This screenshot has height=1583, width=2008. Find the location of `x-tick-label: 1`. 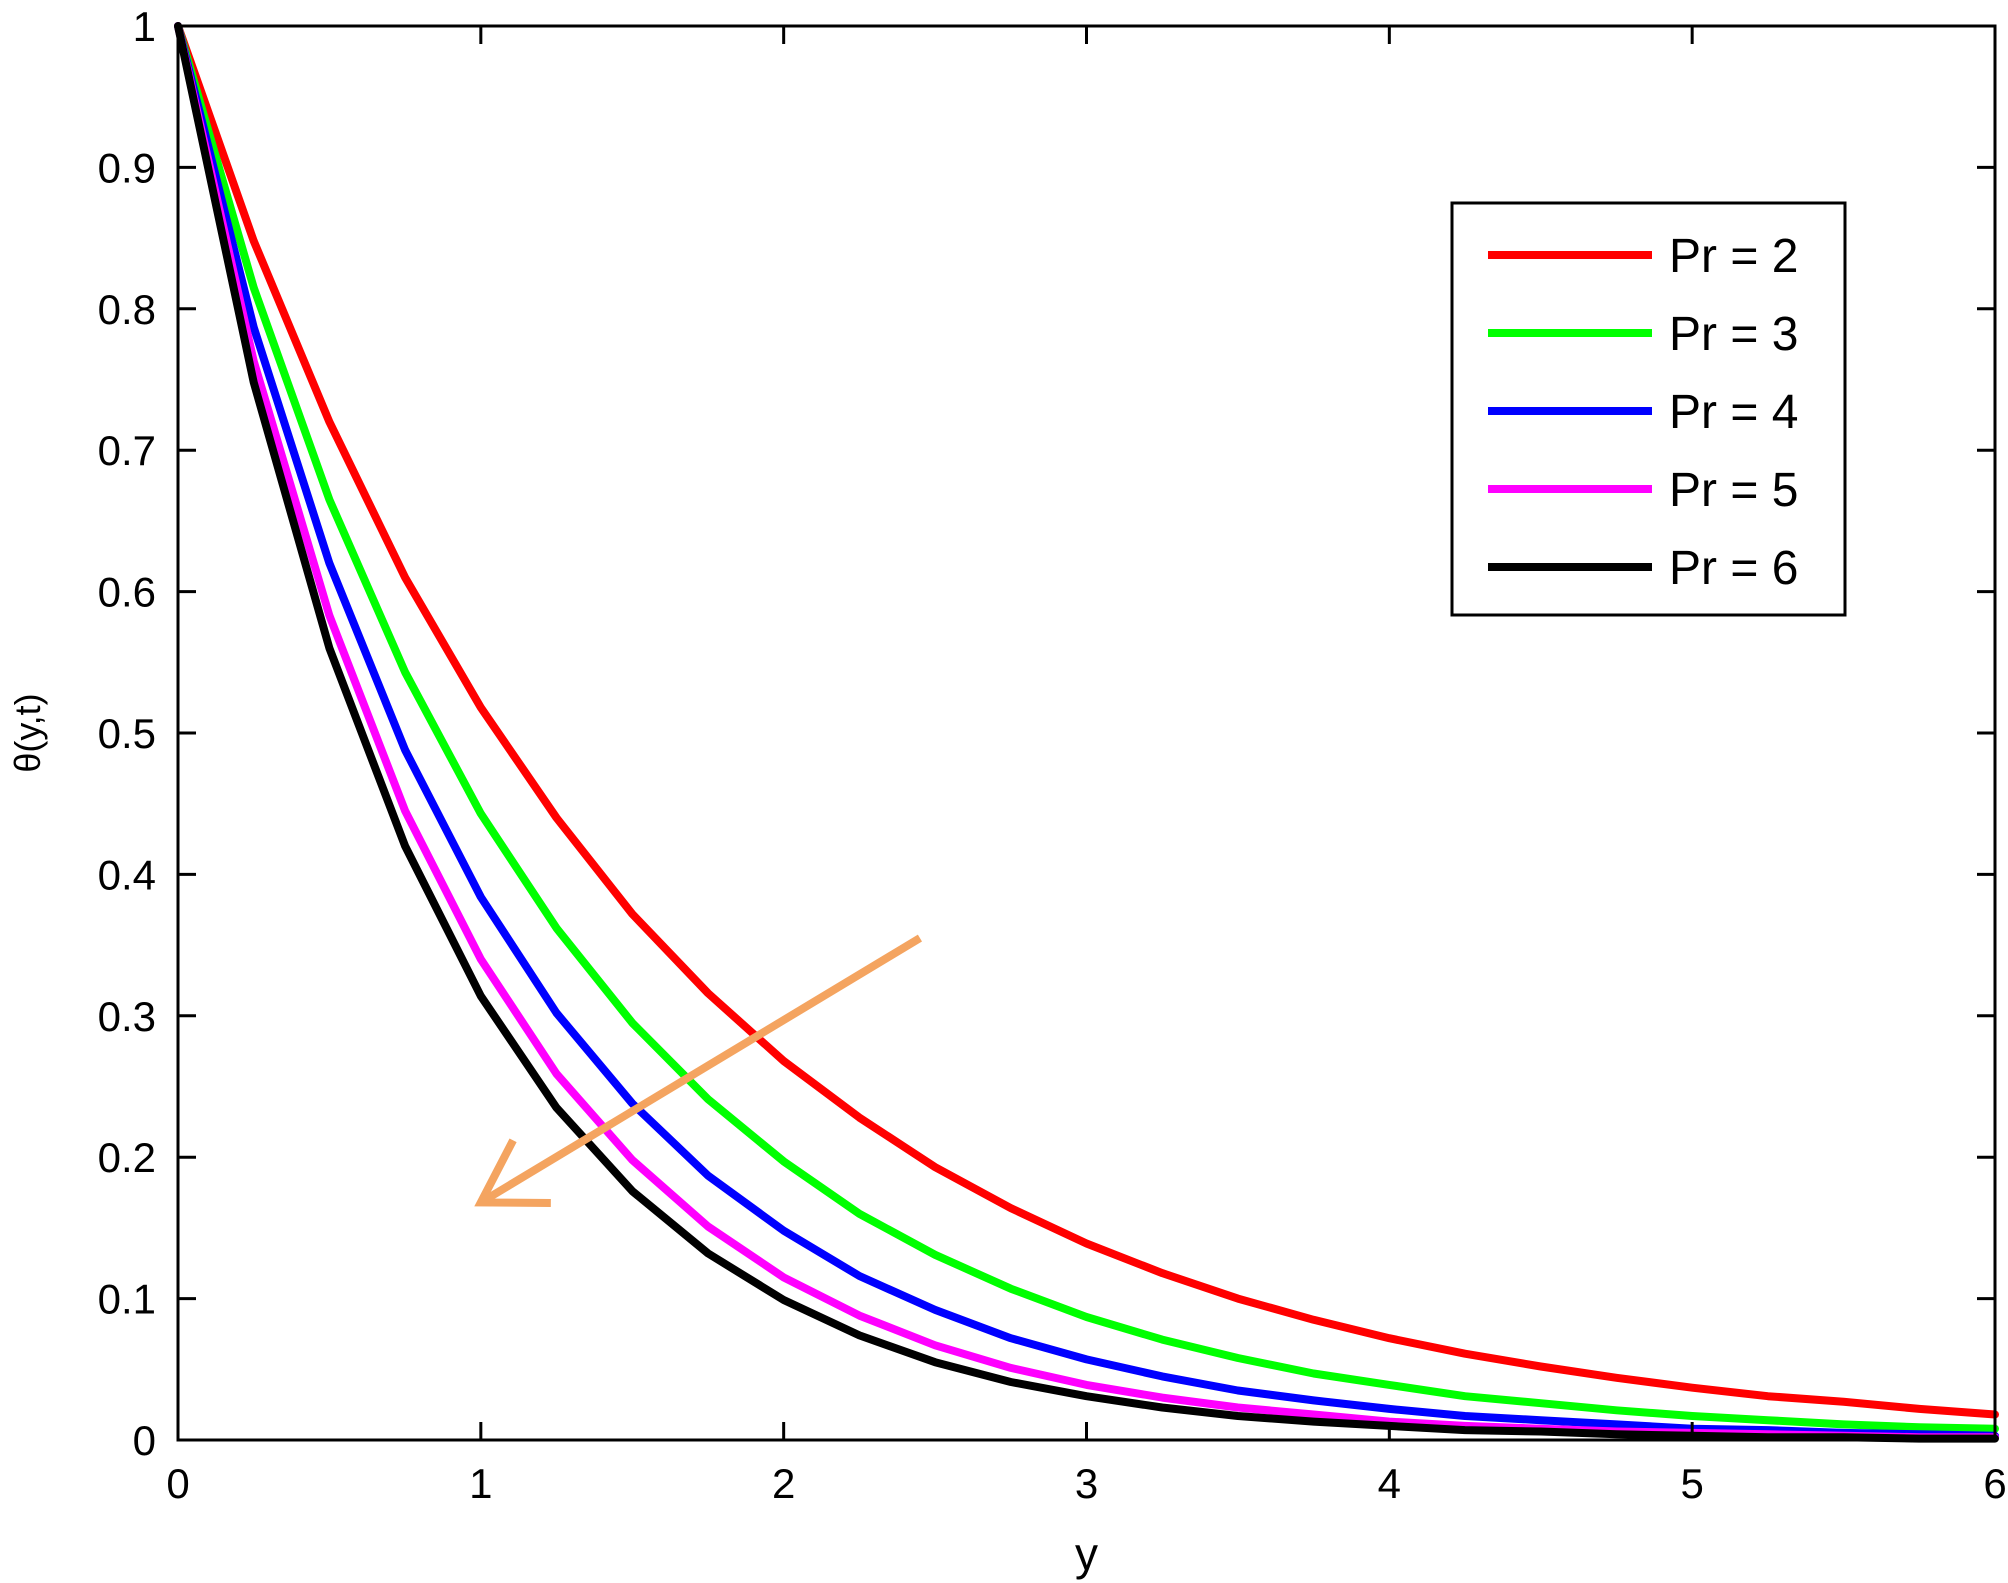

x-tick-label: 1 is located at coordinates (480, 1483).